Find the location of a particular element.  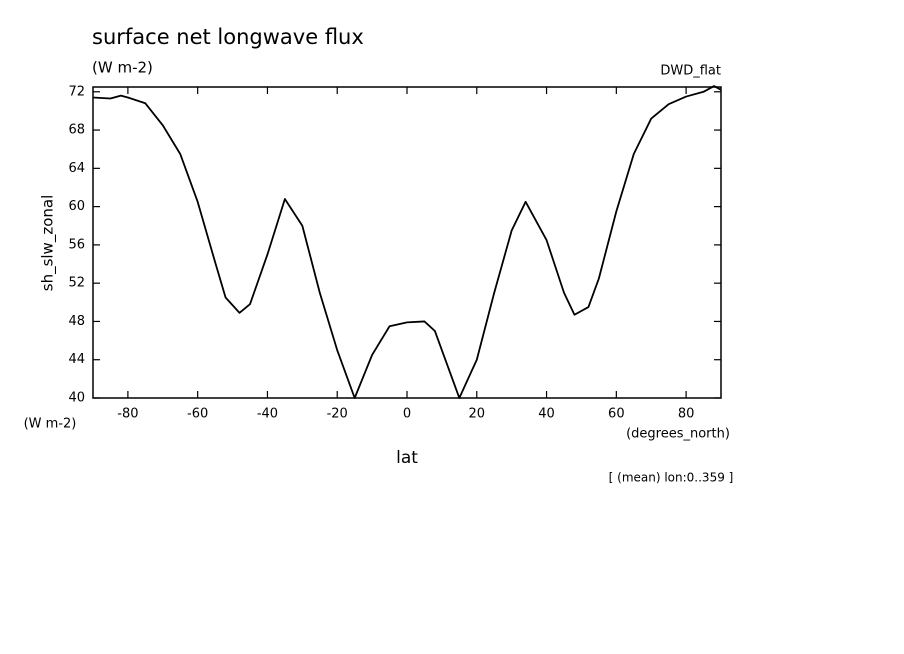

y-tick-label: 64 is located at coordinates (76, 168).